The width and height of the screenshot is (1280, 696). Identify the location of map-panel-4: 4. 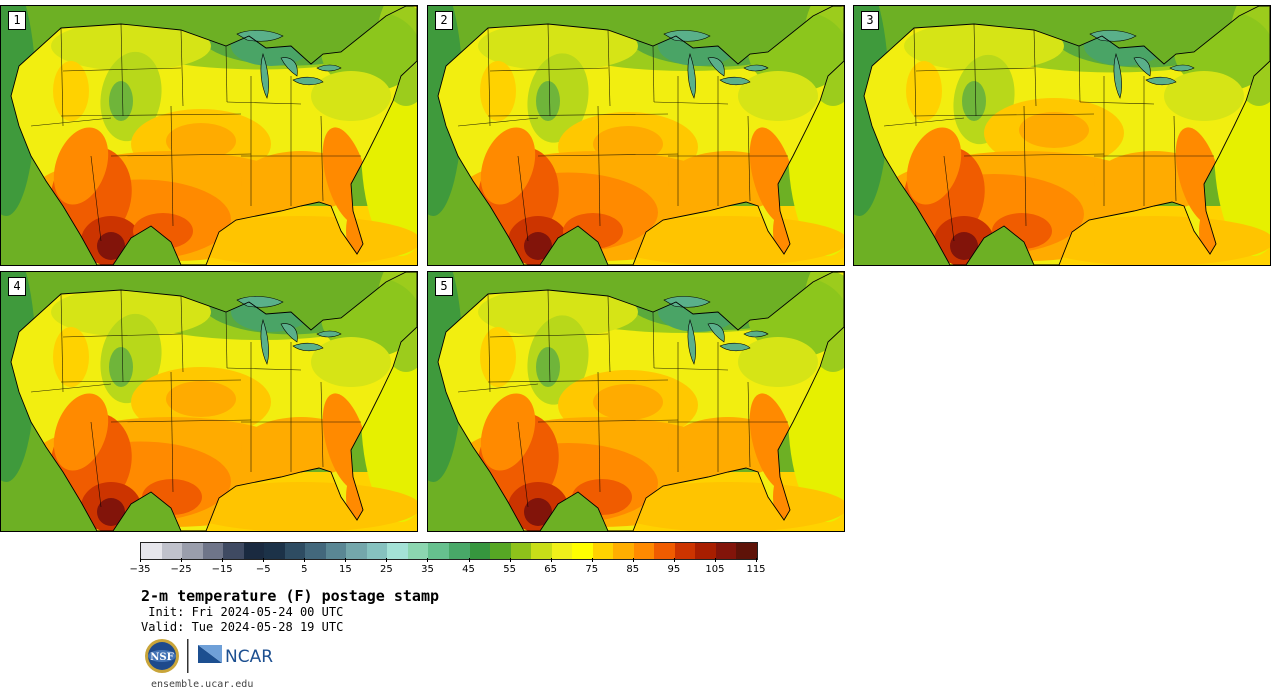
(209, 401).